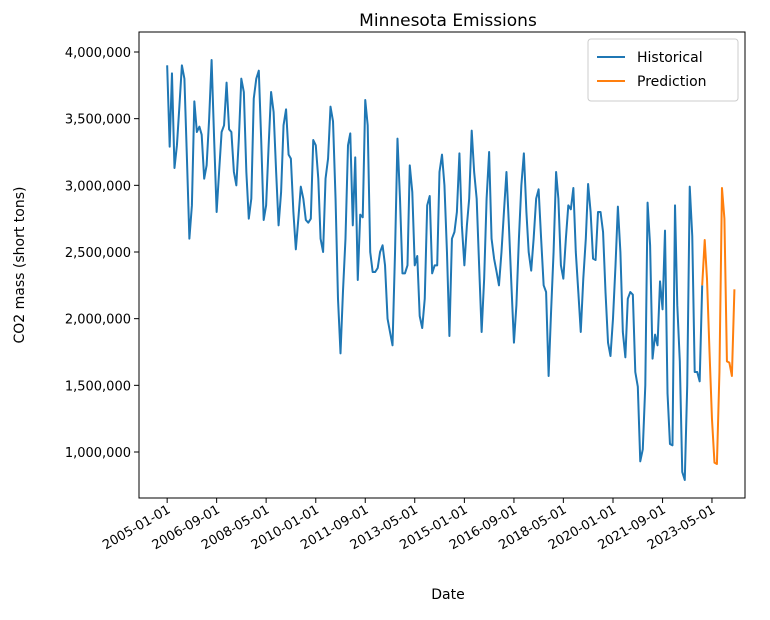 This screenshot has height=620, width=770. I want to click on y-tick-label: 2,000,000, so click(98, 320).